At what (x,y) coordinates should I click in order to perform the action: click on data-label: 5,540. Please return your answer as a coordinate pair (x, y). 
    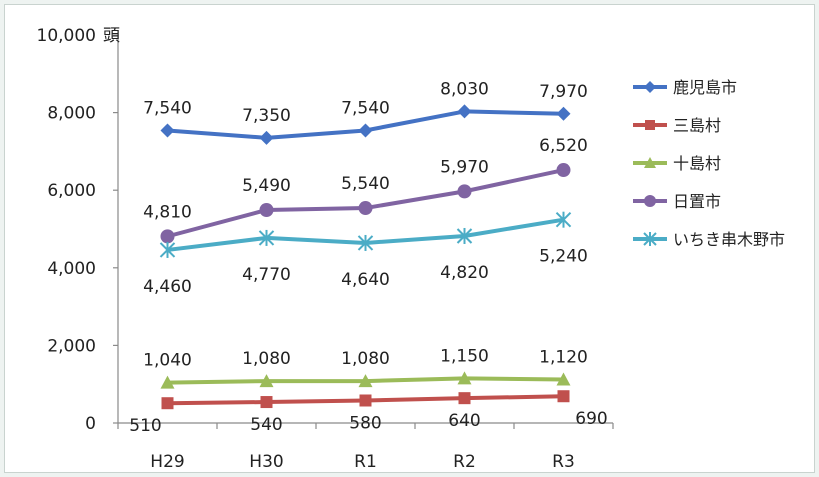
    Looking at the image, I should click on (365, 184).